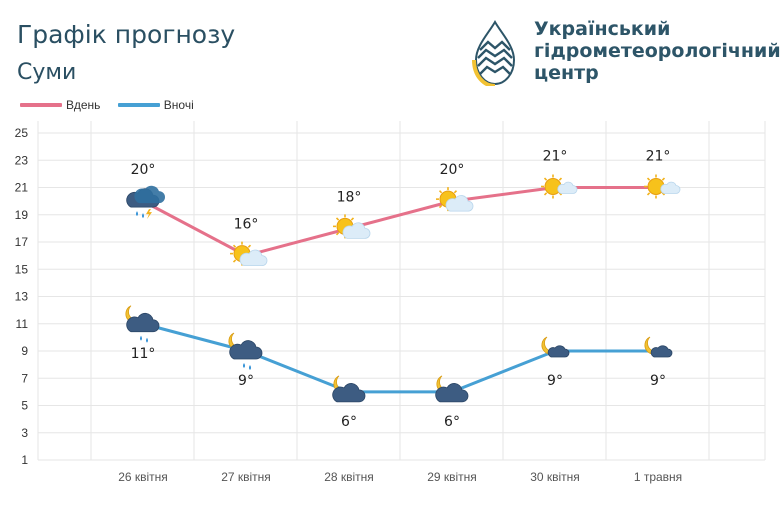 The height and width of the screenshot is (523, 781). I want to click on legend-item-day: Вдень, so click(60, 105).